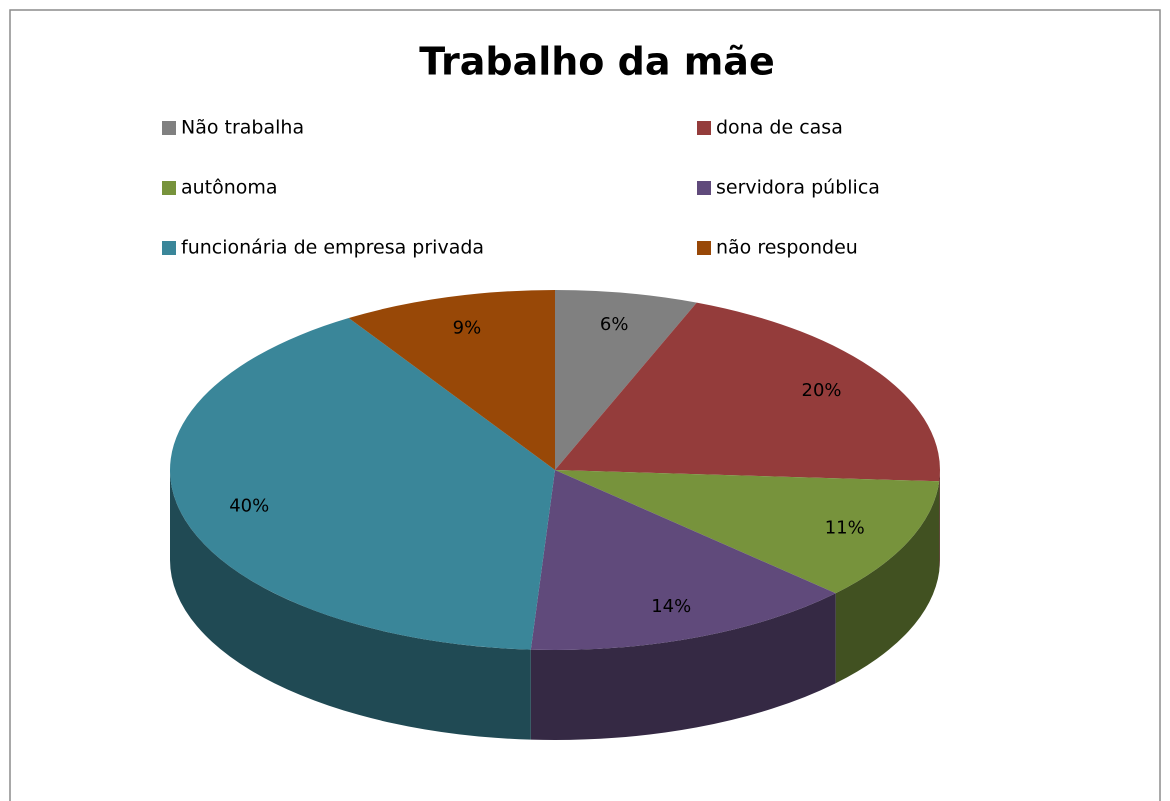  What do you see at coordinates (467, 327) in the screenshot?
I see `data-label: 9%` at bounding box center [467, 327].